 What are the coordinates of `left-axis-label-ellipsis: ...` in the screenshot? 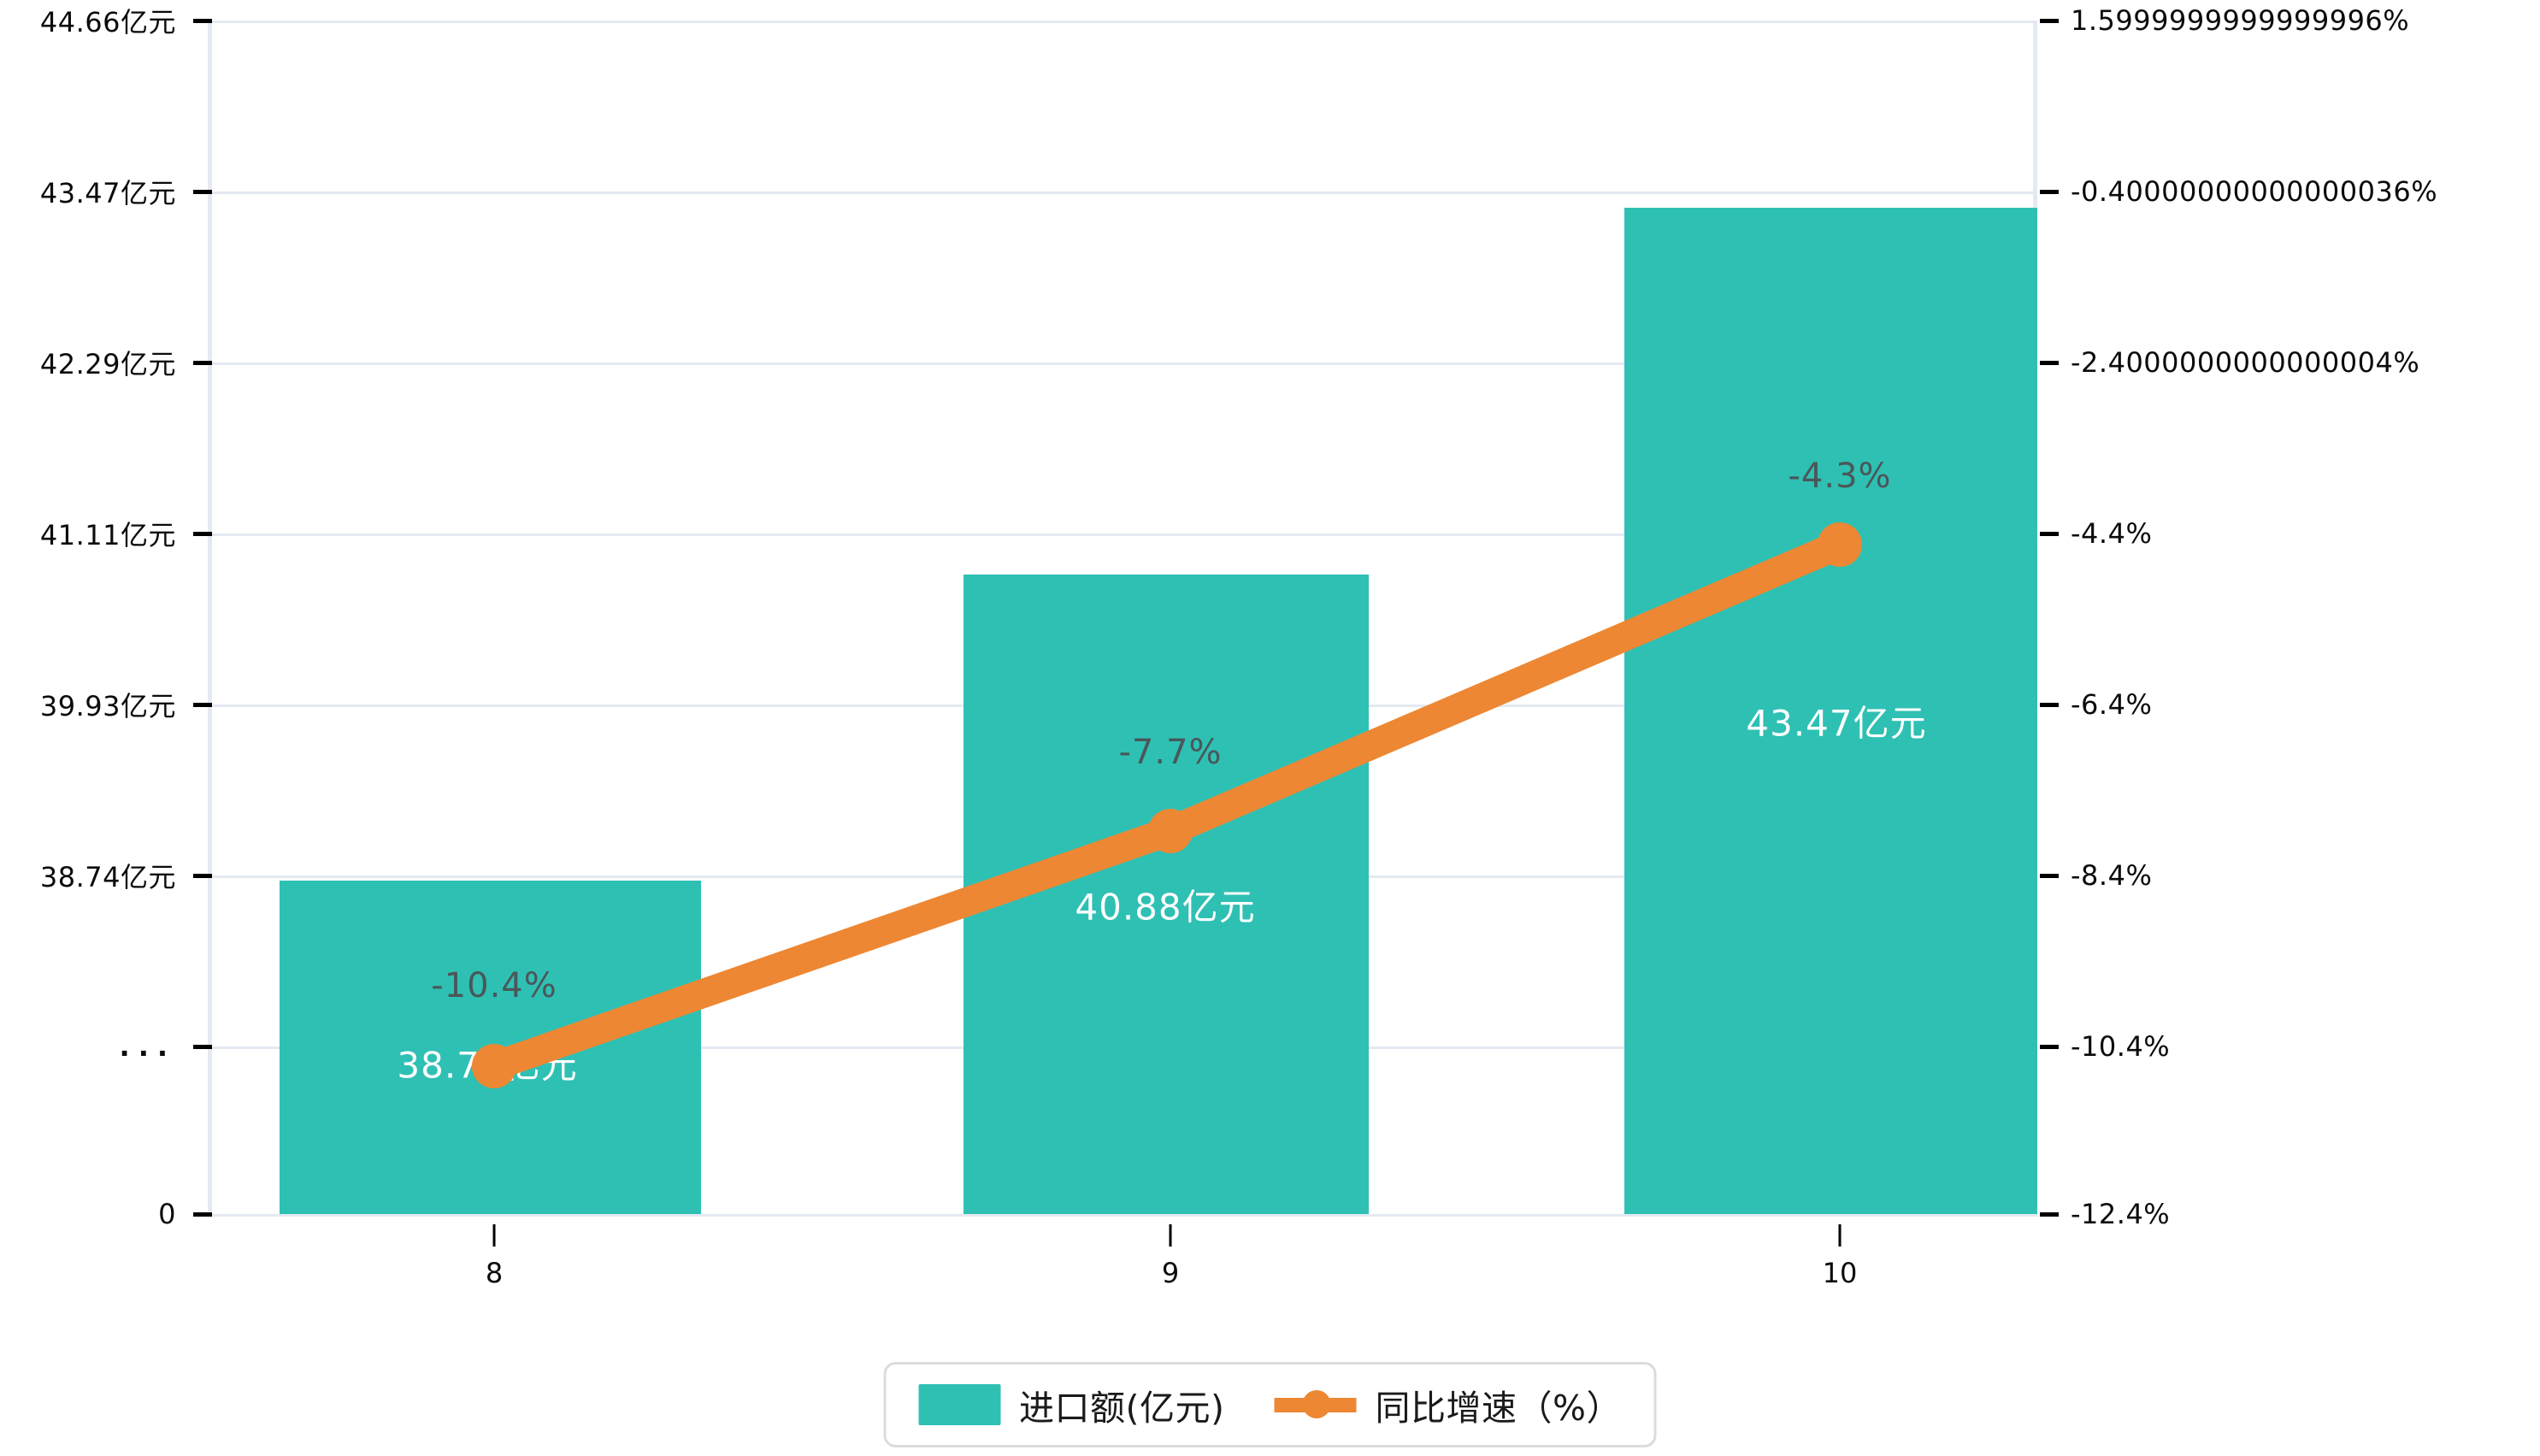 It's located at (148, 1046).